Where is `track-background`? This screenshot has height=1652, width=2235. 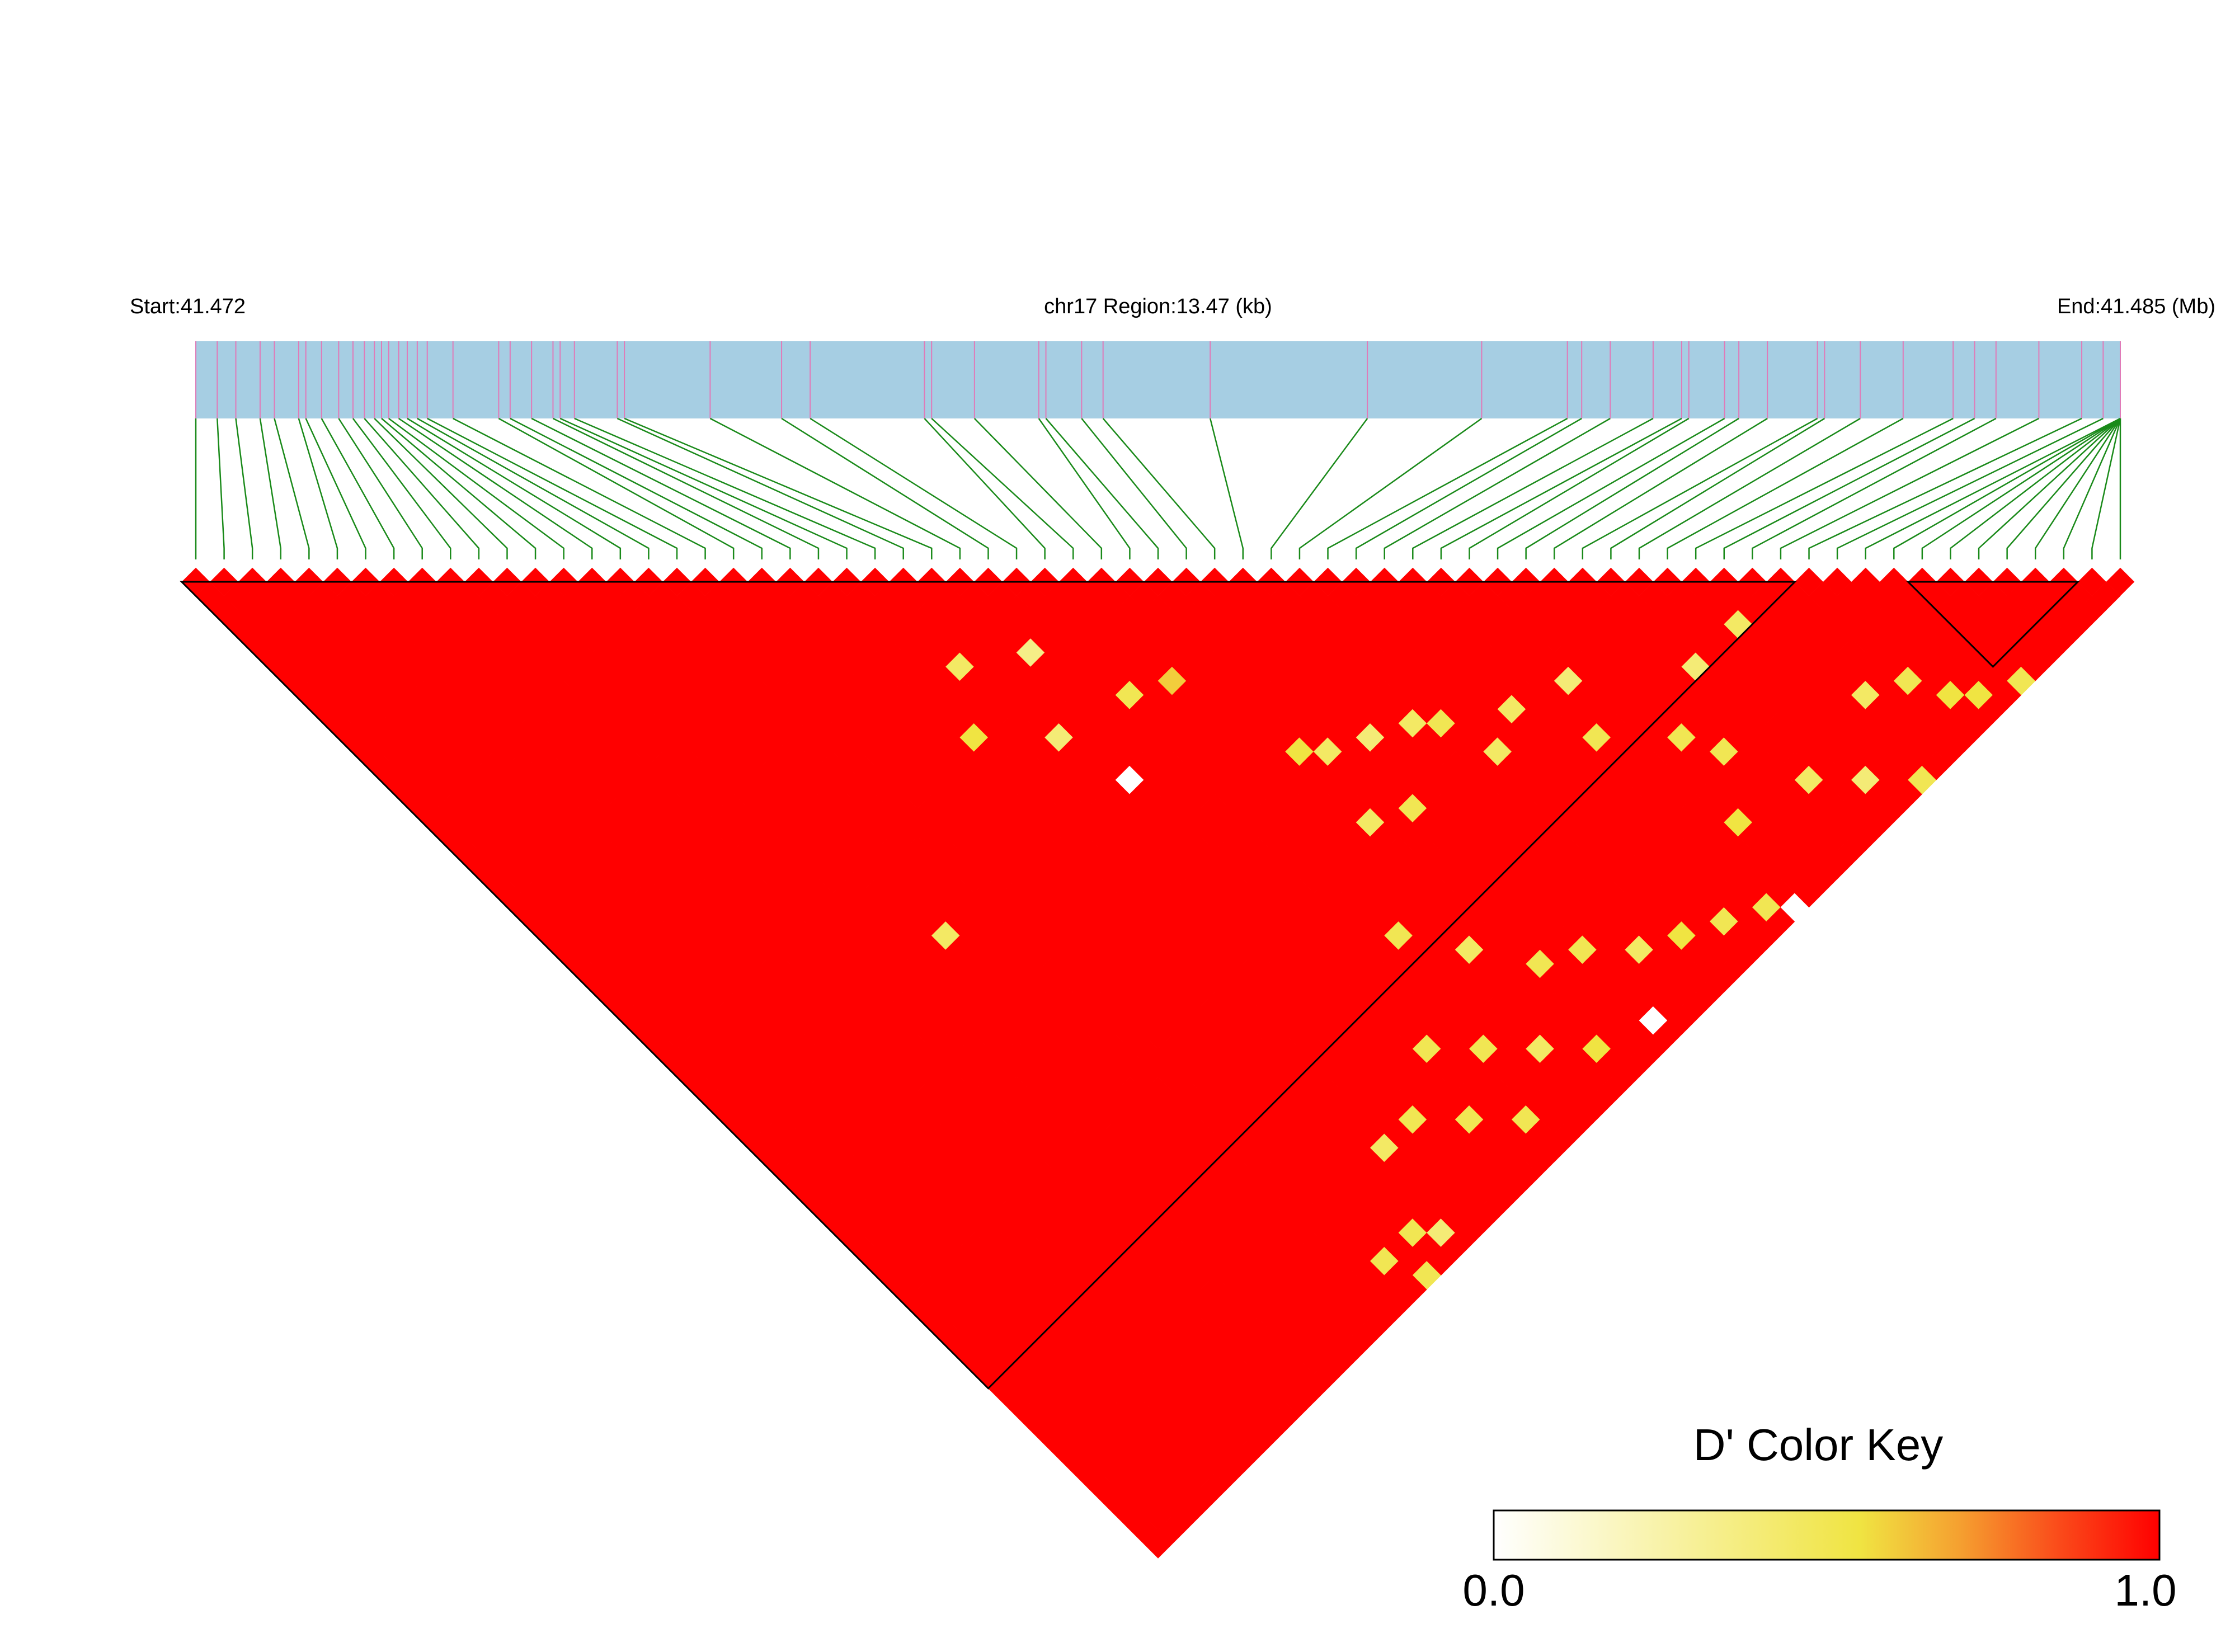 track-background is located at coordinates (1158, 379).